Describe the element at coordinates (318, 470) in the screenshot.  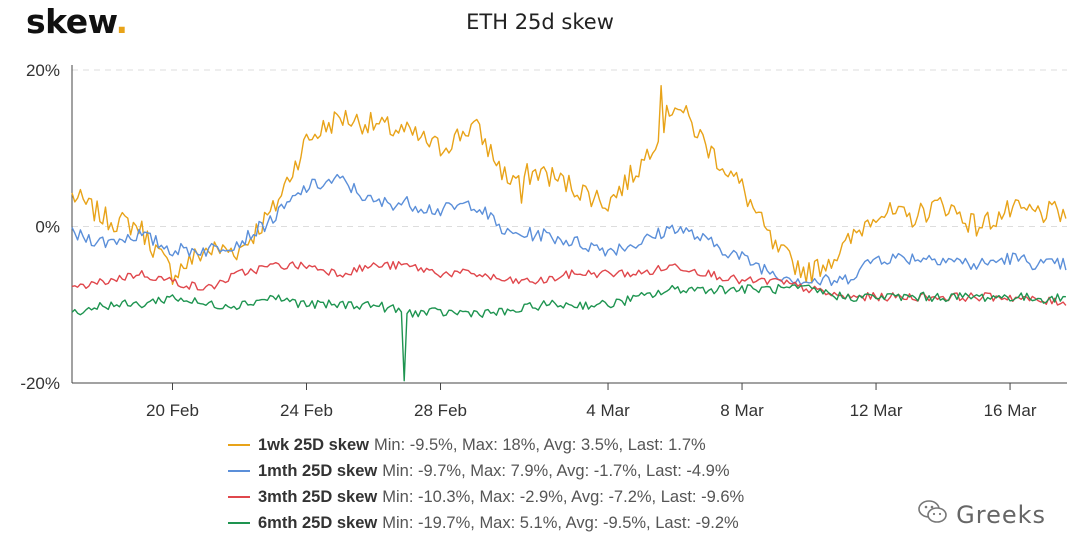
I see `legend-series-name: 1mth 25D skew` at that location.